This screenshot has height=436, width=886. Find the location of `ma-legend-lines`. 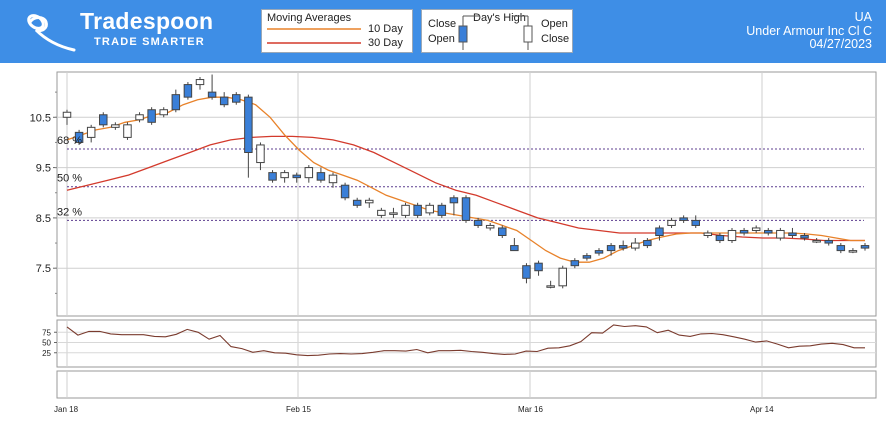

ma-legend-lines is located at coordinates (314, 36).